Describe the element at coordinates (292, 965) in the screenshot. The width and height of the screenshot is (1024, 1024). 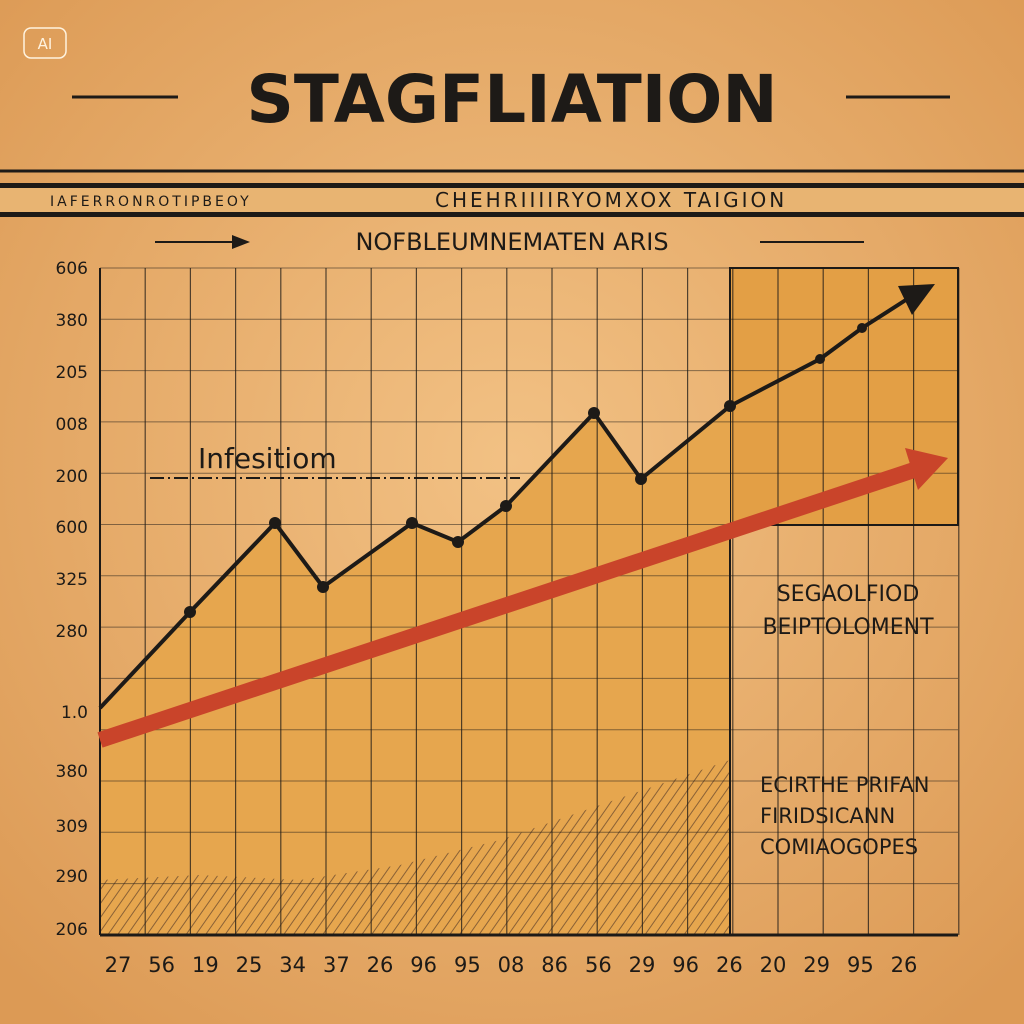
I see `x-label: 34` at that location.